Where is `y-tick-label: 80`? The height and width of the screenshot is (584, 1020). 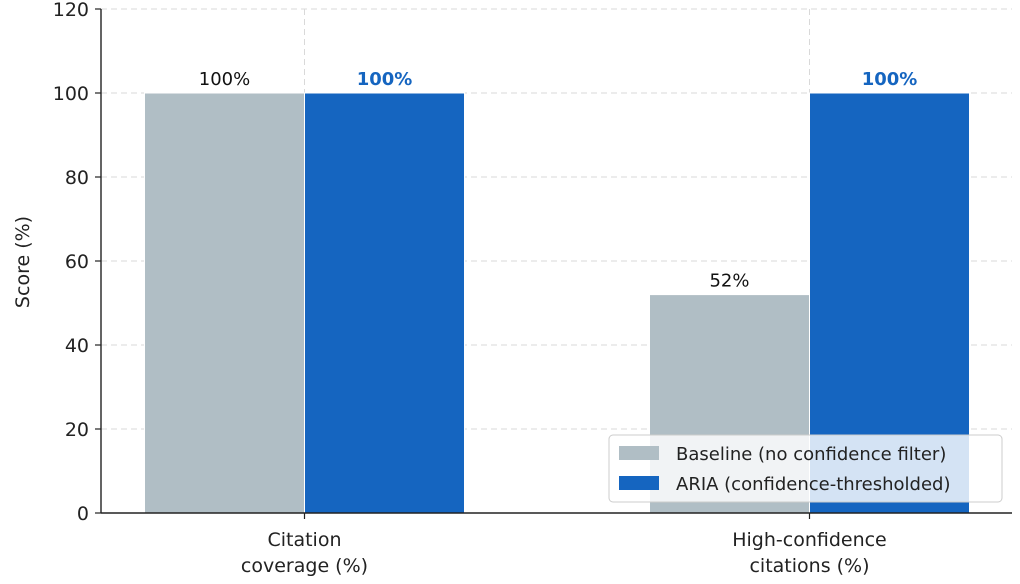 y-tick-label: 80 is located at coordinates (77, 178).